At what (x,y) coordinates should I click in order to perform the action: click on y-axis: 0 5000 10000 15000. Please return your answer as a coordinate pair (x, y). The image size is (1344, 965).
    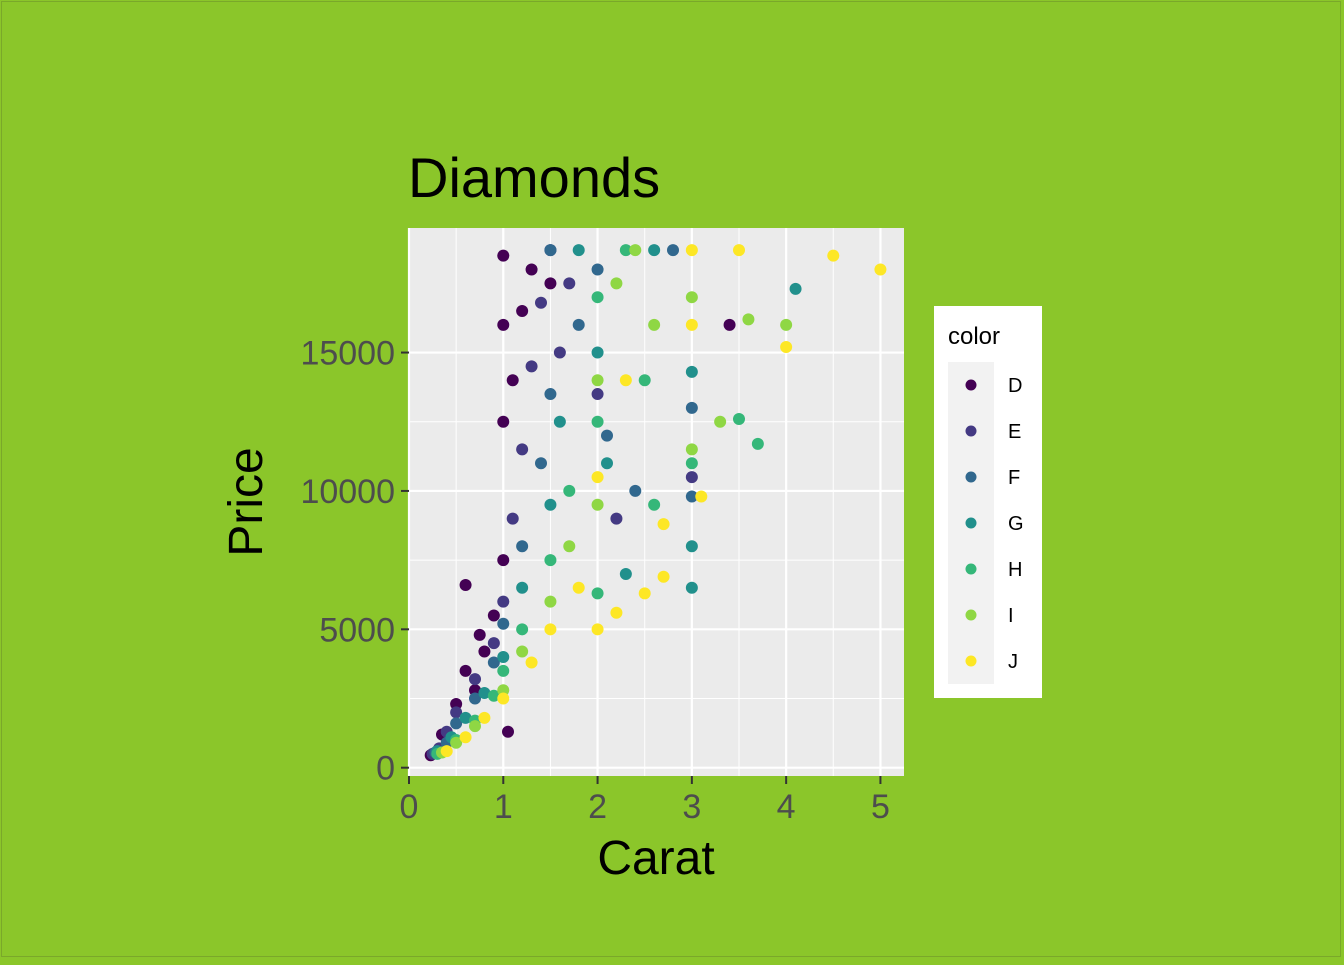
    Looking at the image, I should click on (354, 561).